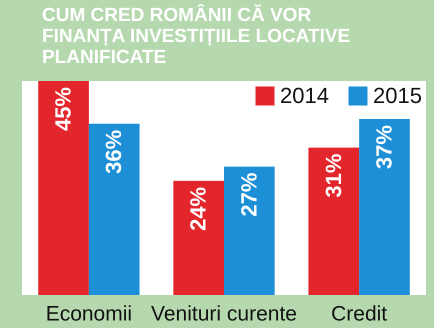 This screenshot has width=434, height=328. Describe the element at coordinates (89, 314) in the screenshot. I see `x-tick-label: Economii` at that location.